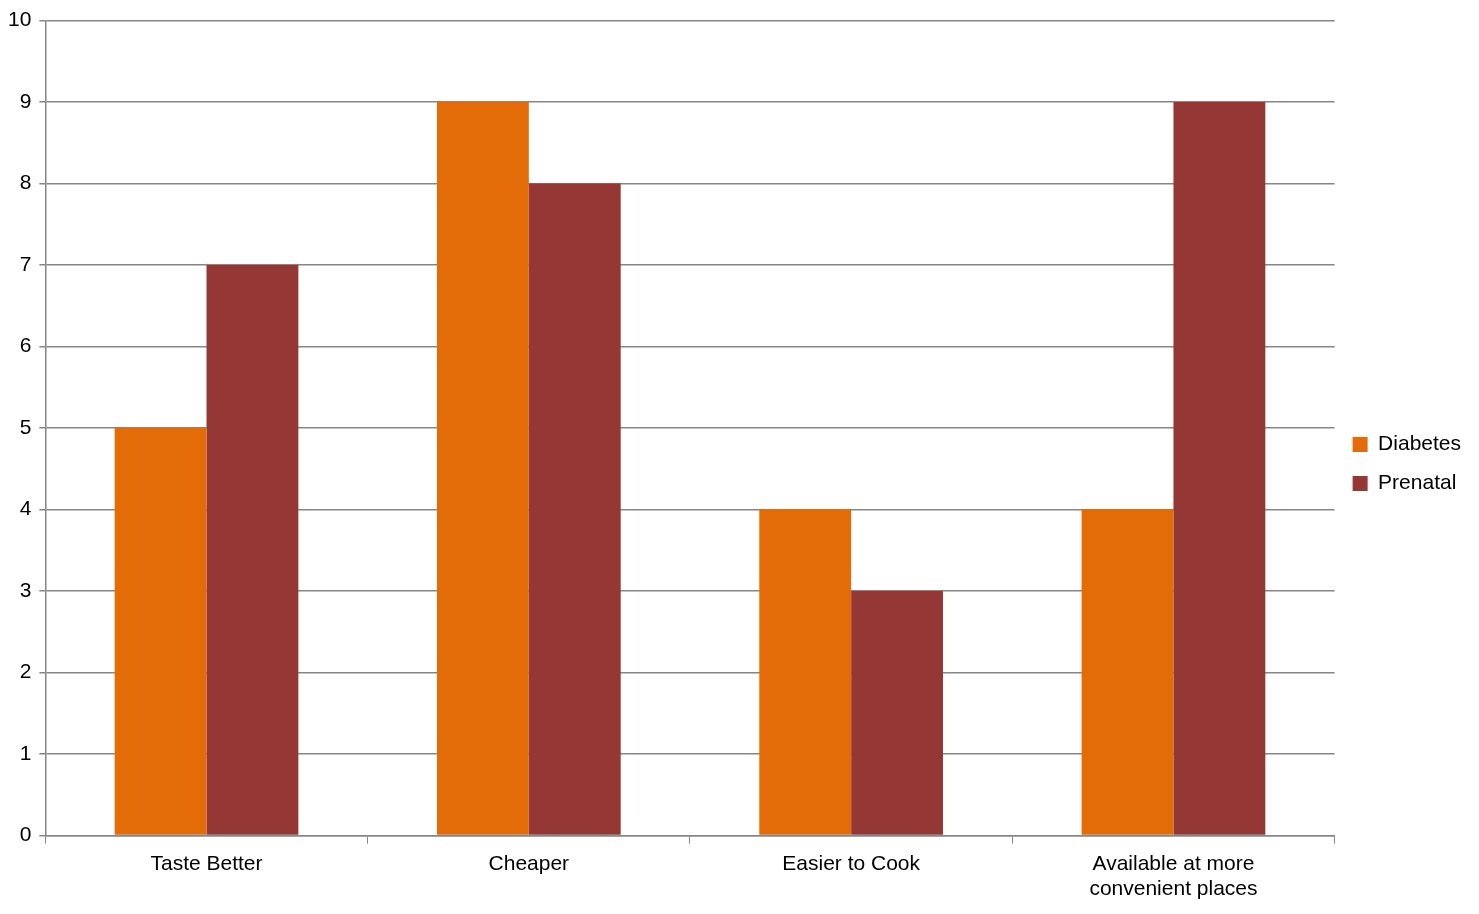 The image size is (1479, 914). Describe the element at coordinates (25, 182) in the screenshot. I see `y-tick-label: 8` at that location.